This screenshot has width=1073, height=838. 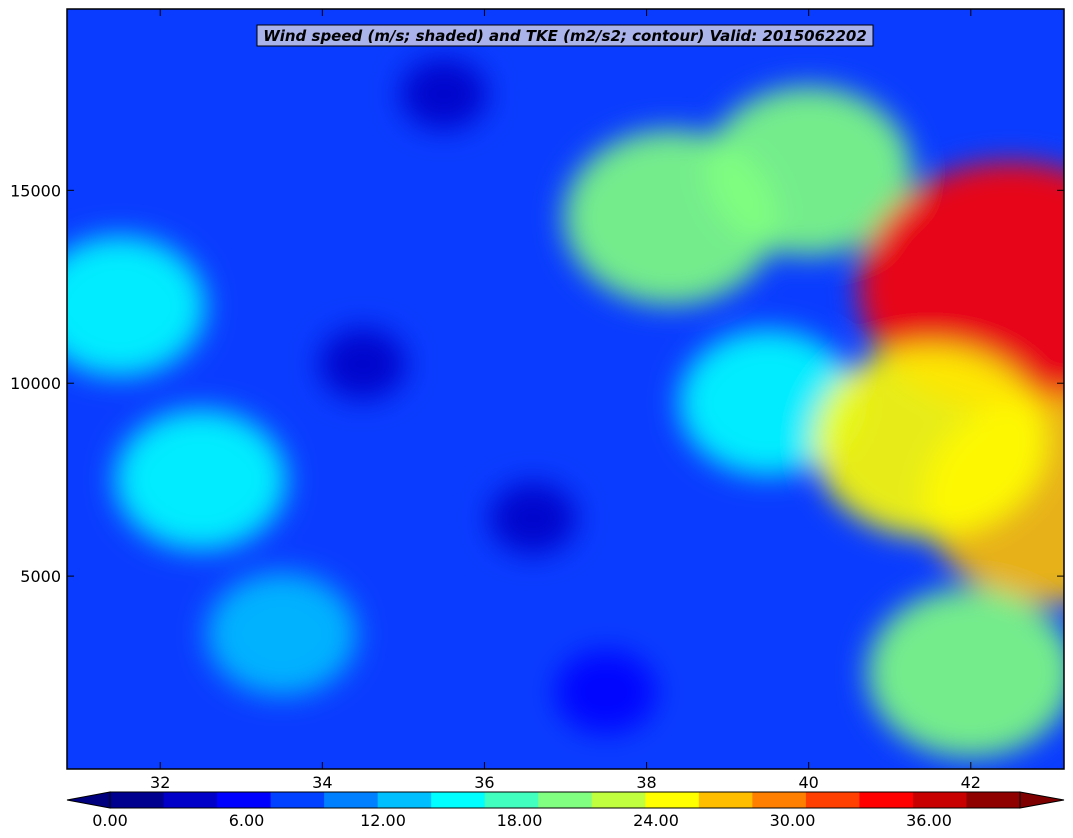 I want to click on colorbar-segments, so click(x=565, y=800).